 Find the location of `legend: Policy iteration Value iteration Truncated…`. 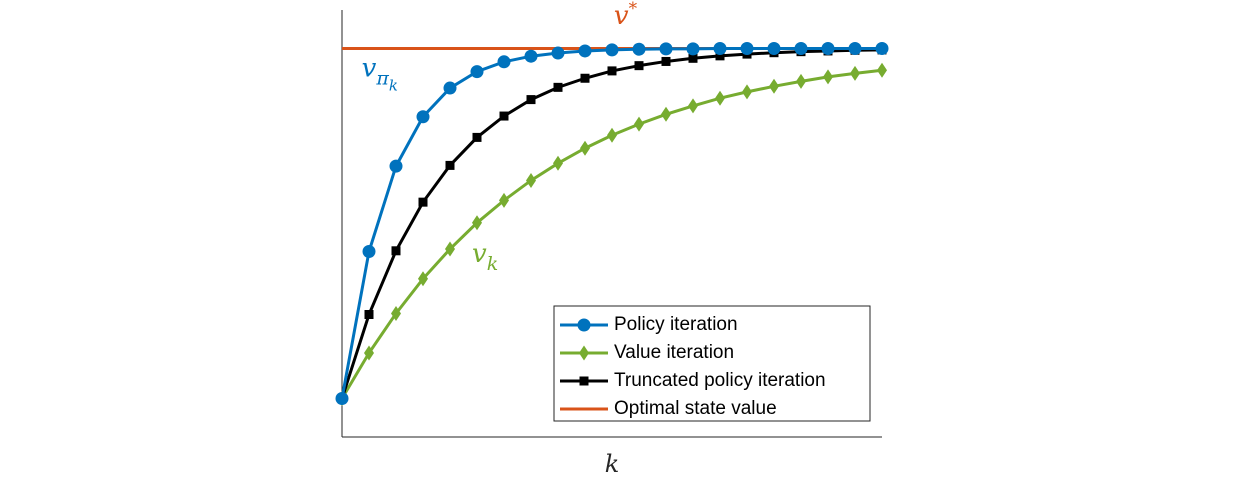

legend: Policy iteration Value iteration Truncated… is located at coordinates (712, 363).